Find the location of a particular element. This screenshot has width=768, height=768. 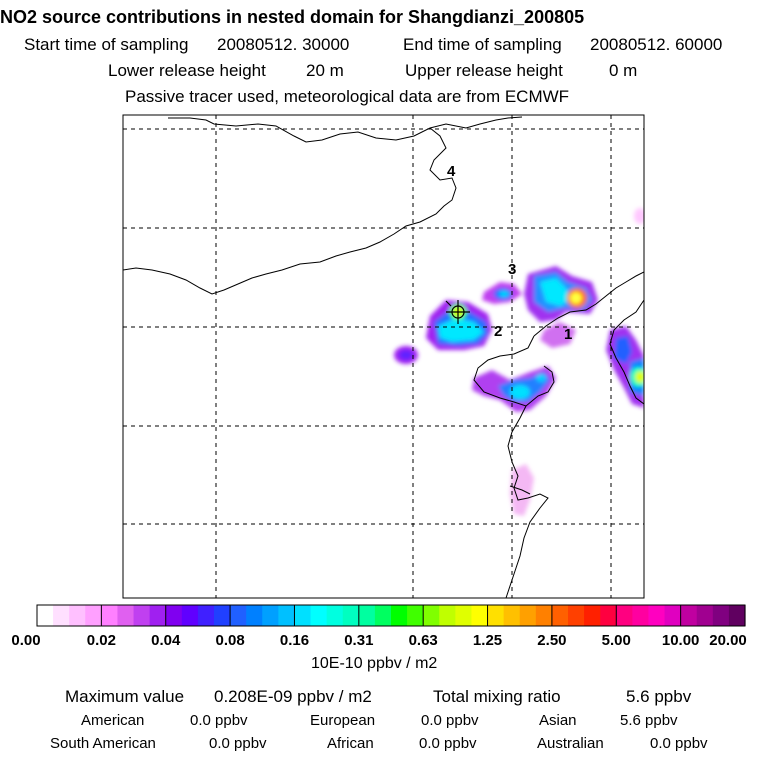

region-asian-label: Asian is located at coordinates (558, 720).